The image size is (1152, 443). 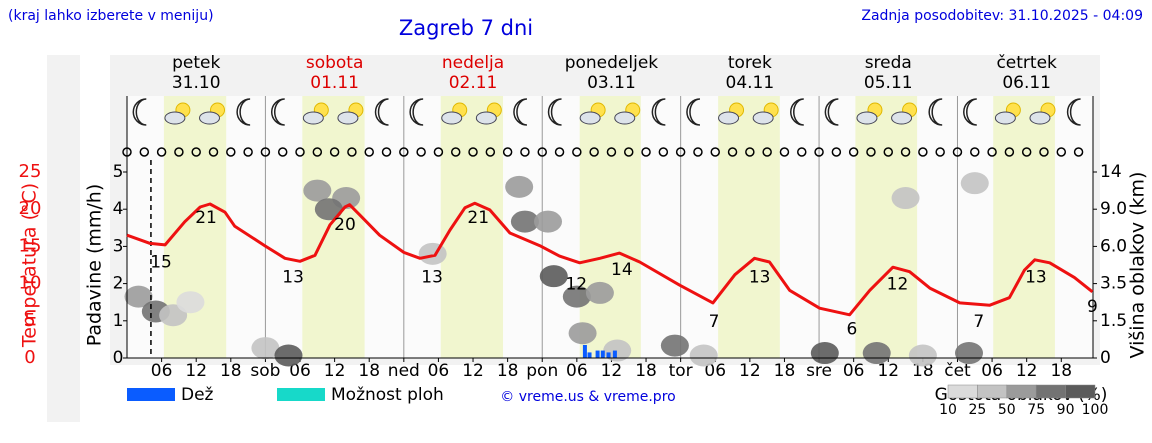 What do you see at coordinates (1138, 265) in the screenshot?
I see `y2-axis-label: Višina oblakov (km)` at bounding box center [1138, 265].